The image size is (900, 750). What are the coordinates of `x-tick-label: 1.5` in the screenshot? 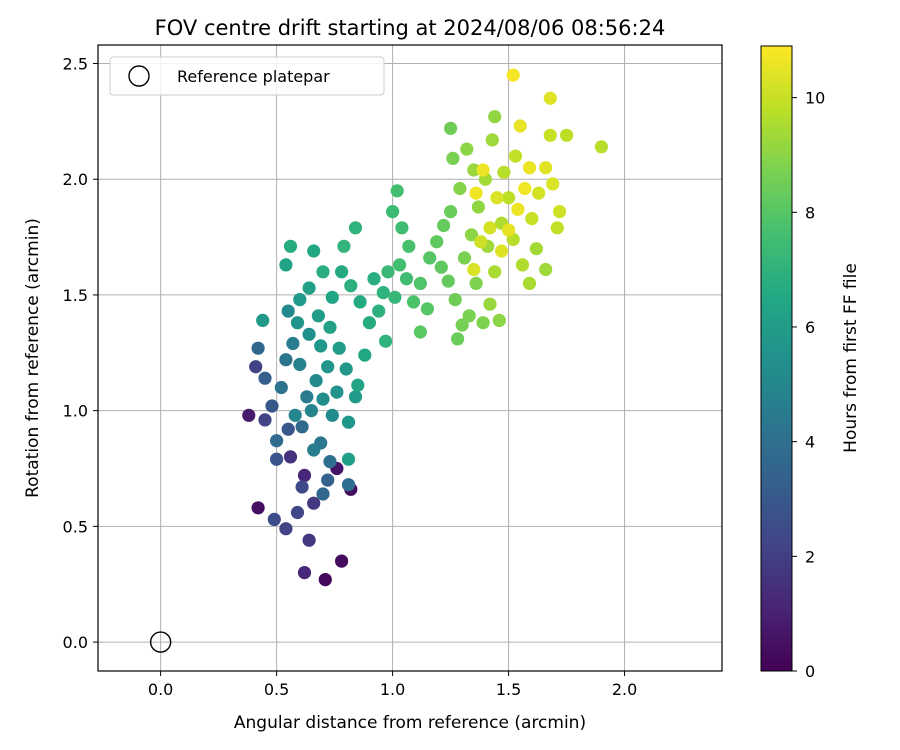 It's located at (508, 689).